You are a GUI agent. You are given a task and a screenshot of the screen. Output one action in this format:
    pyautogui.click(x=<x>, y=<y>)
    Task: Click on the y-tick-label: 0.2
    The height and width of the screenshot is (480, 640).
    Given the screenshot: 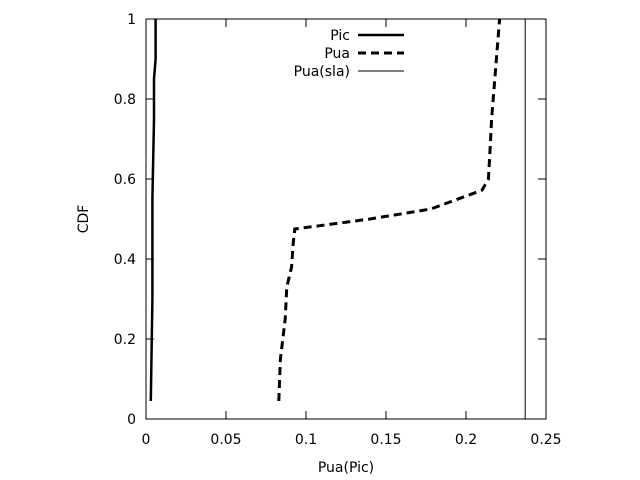 What is the action you would take?
    pyautogui.click(x=125, y=340)
    